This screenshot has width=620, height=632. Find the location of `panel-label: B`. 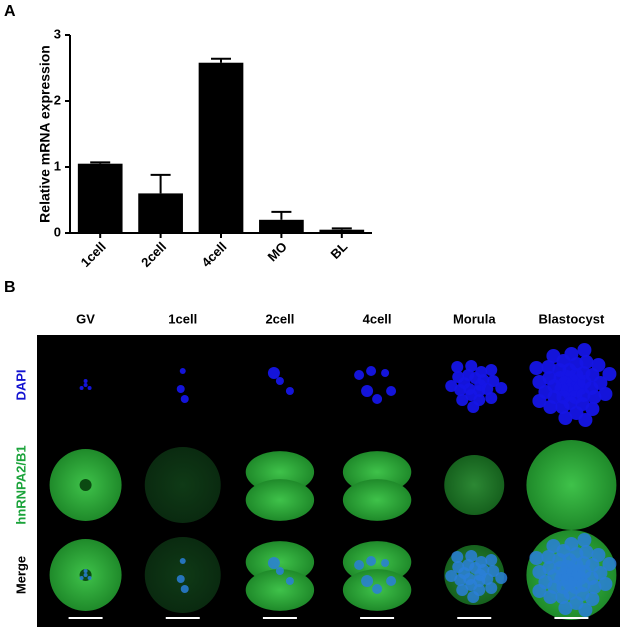

panel-label: B is located at coordinates (10, 287).